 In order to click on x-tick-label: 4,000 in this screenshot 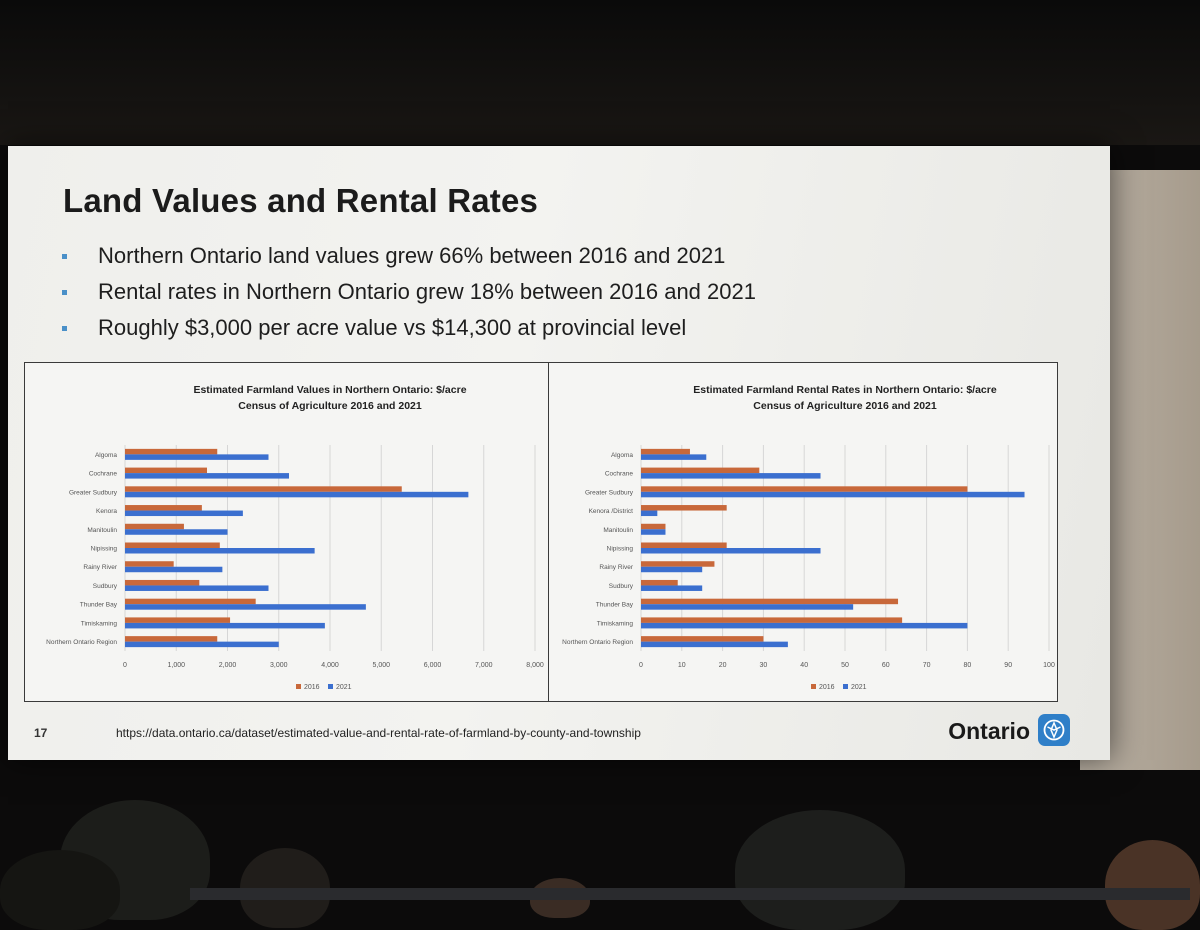, I will do `click(330, 665)`.